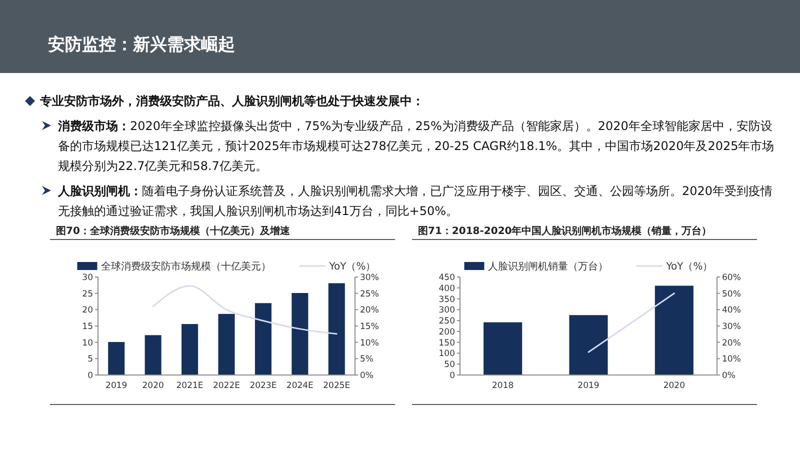  Describe the element at coordinates (173, 231) in the screenshot. I see `chart-title: 图70：全球消费级安防市场规模（十亿美元）及增速` at that location.